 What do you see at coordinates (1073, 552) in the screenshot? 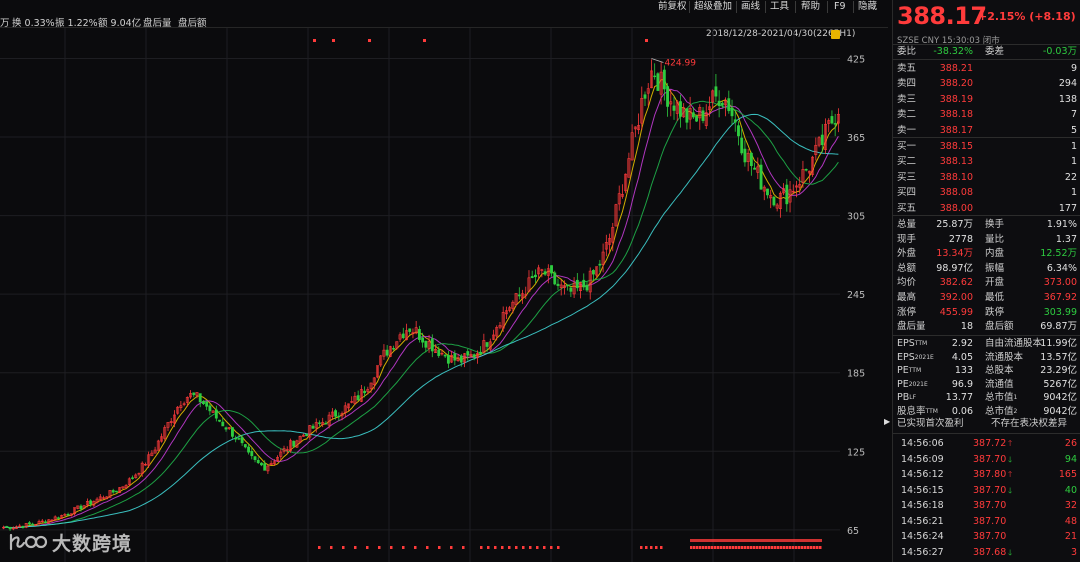
I see `tick-volume: 3` at bounding box center [1073, 552].